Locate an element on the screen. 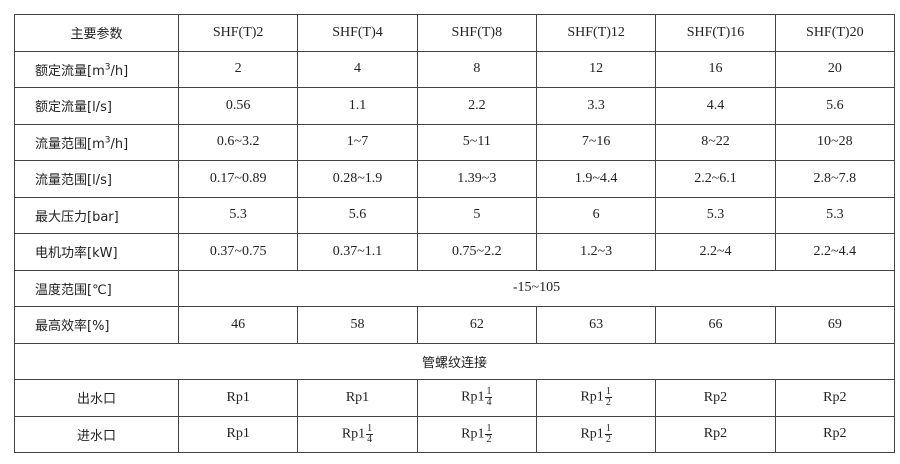  param-row: 额定流量[l/s] 0.56 1.1 2.2 3.3 4.4 5.6 is located at coordinates (455, 106).